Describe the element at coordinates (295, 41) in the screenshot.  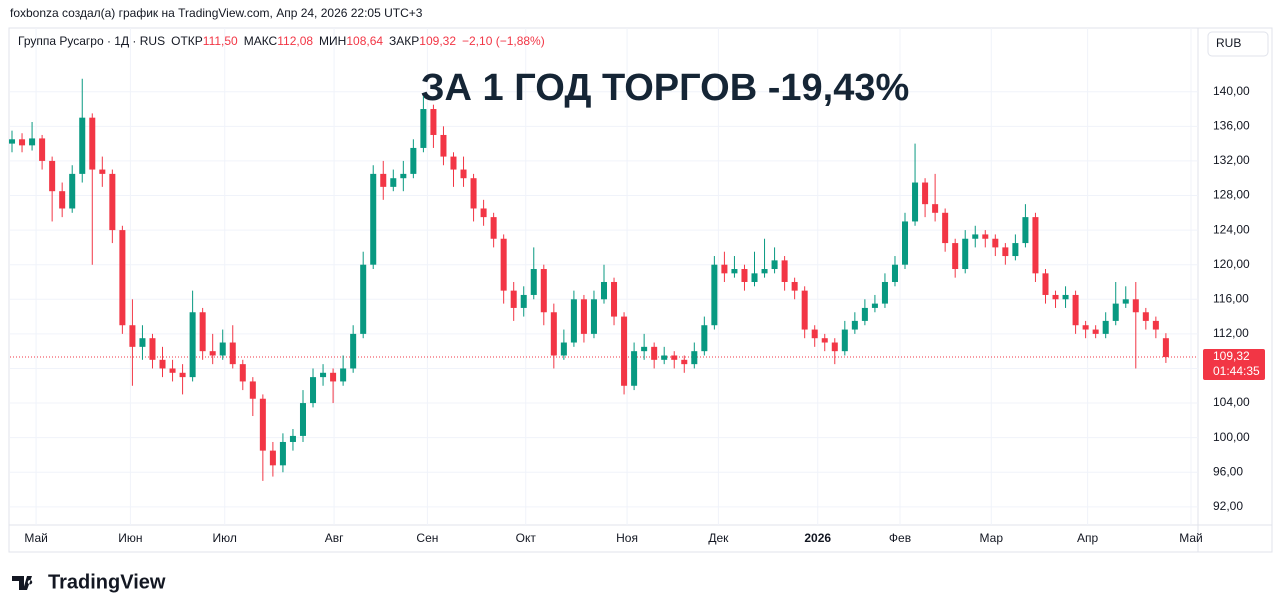
I see `high: 112,08` at that location.